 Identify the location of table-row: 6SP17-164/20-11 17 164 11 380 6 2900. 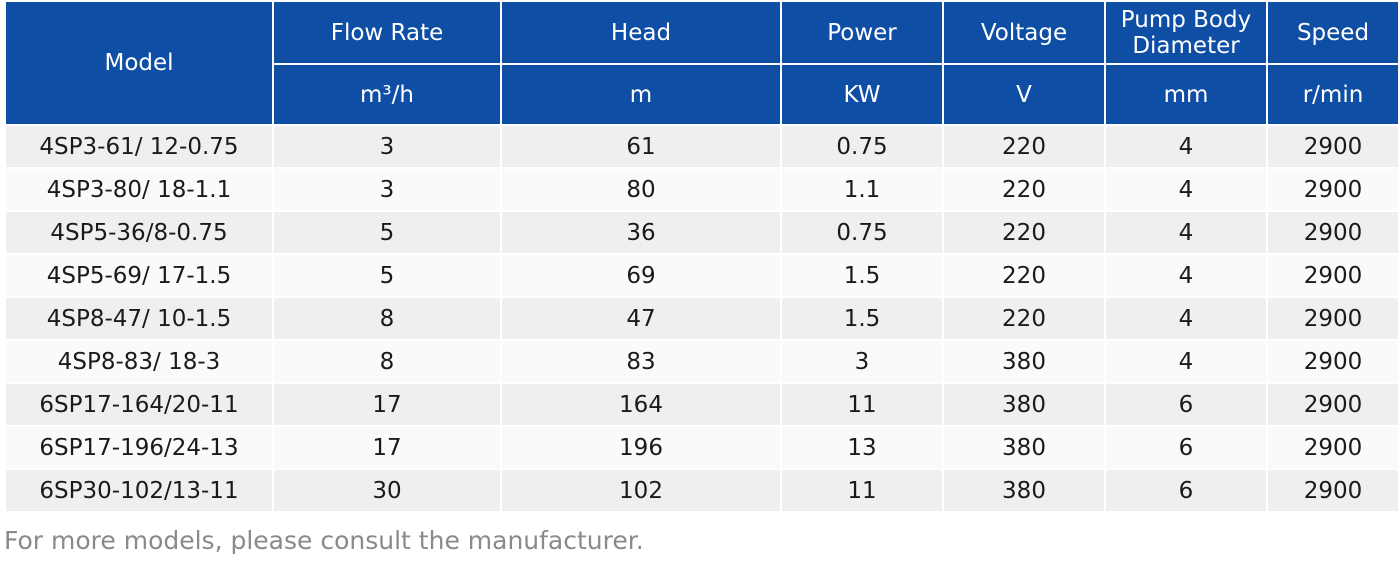
(702, 404).